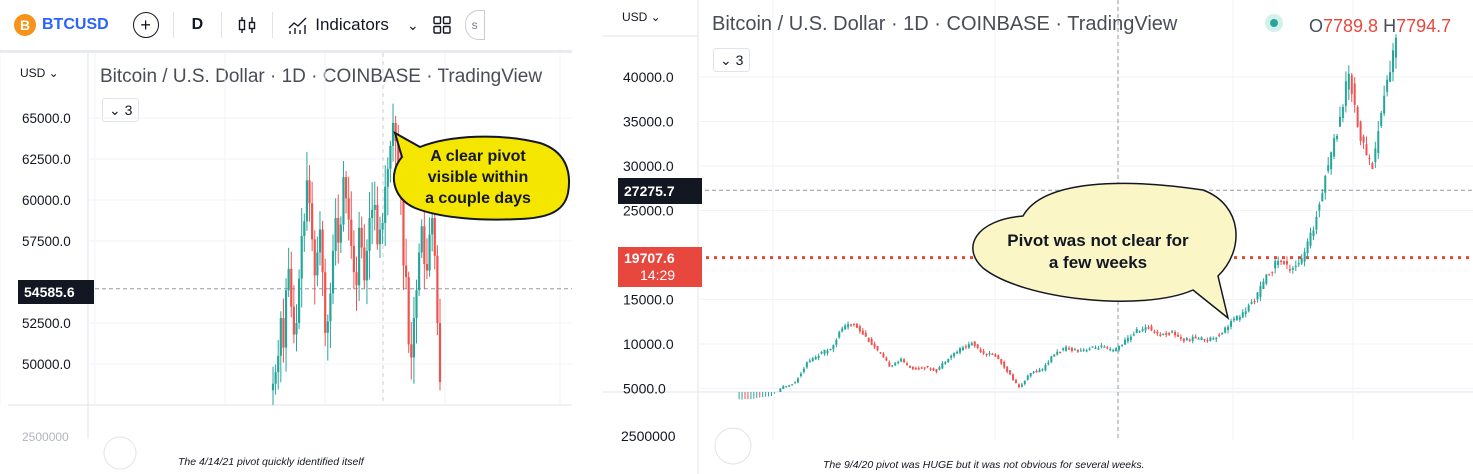 This screenshot has height=474, width=1473. What do you see at coordinates (197, 24) in the screenshot?
I see `interval-button: D` at bounding box center [197, 24].